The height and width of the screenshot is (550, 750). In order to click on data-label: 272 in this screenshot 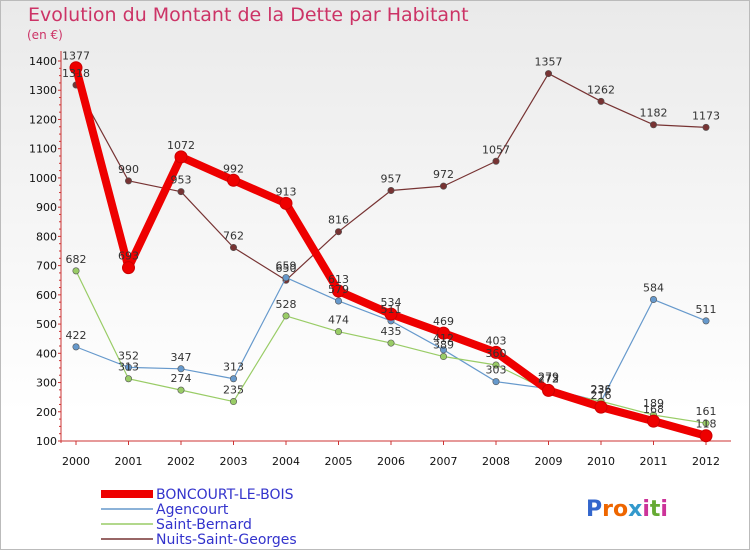, I will do `click(548, 379)`.